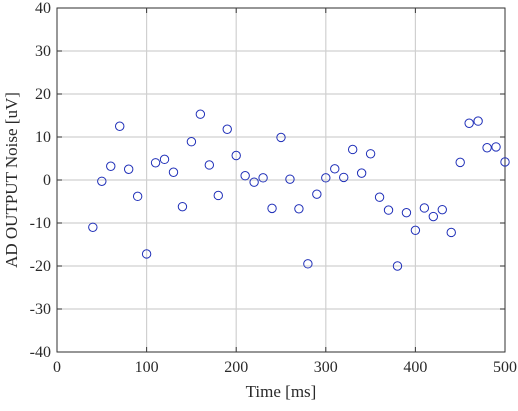 The height and width of the screenshot is (411, 518). I want to click on x-tick-label: 500, so click(505, 367).